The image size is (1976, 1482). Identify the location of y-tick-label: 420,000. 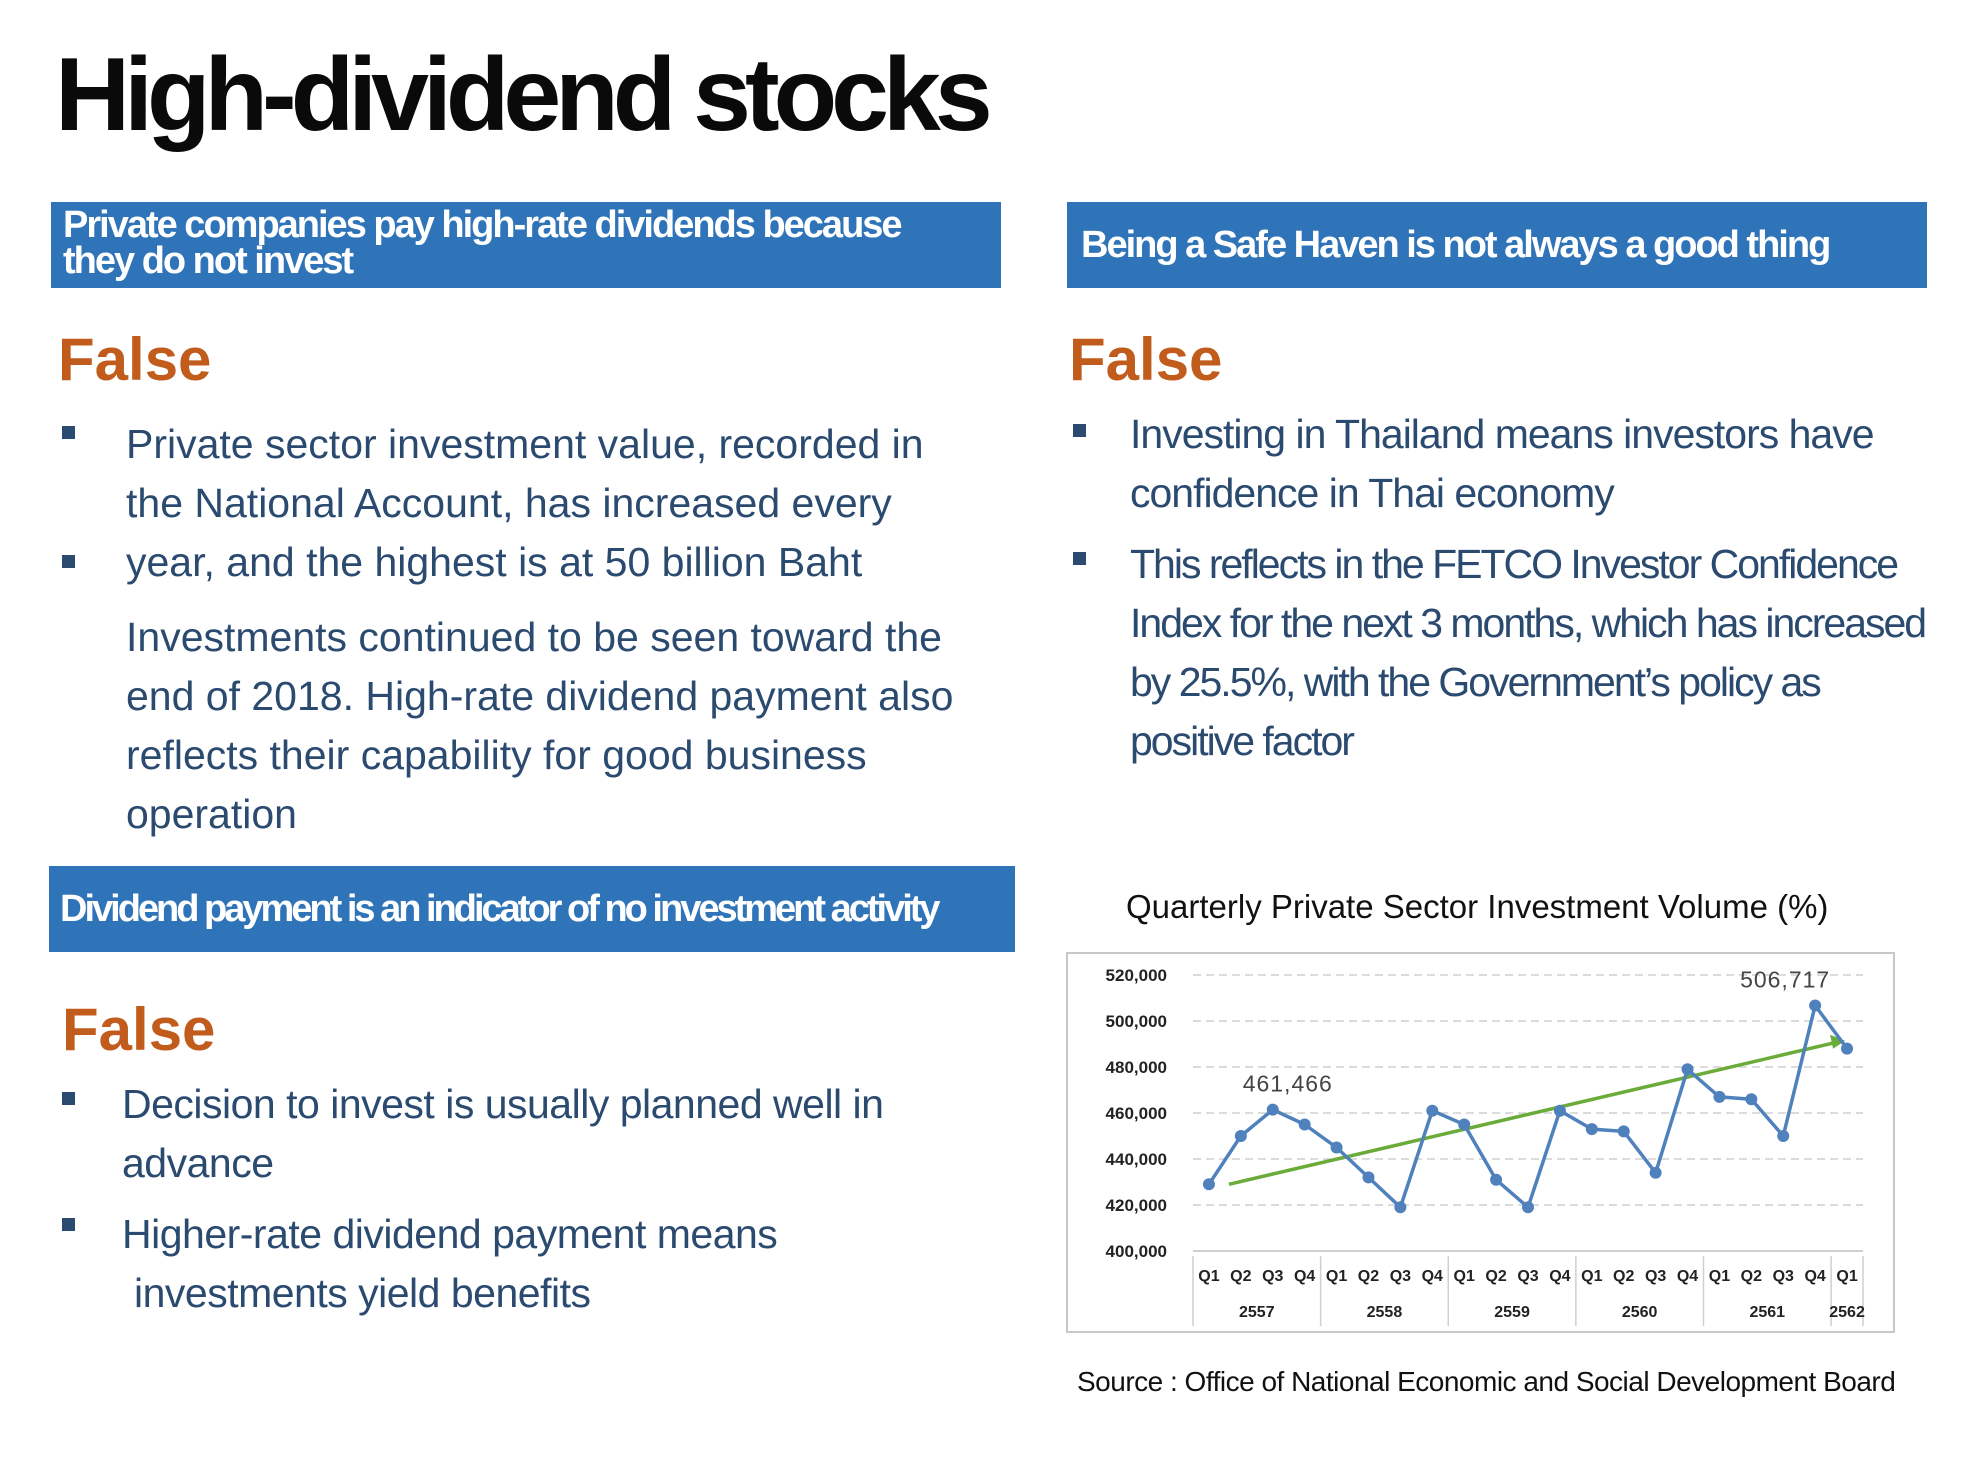
(1136, 1205).